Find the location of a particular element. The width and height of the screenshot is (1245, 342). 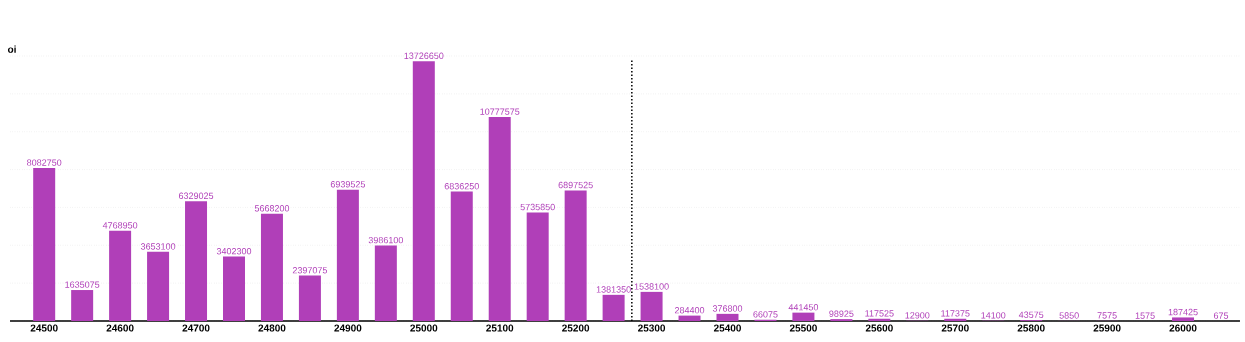

data-label: 187425 is located at coordinates (1183, 312).